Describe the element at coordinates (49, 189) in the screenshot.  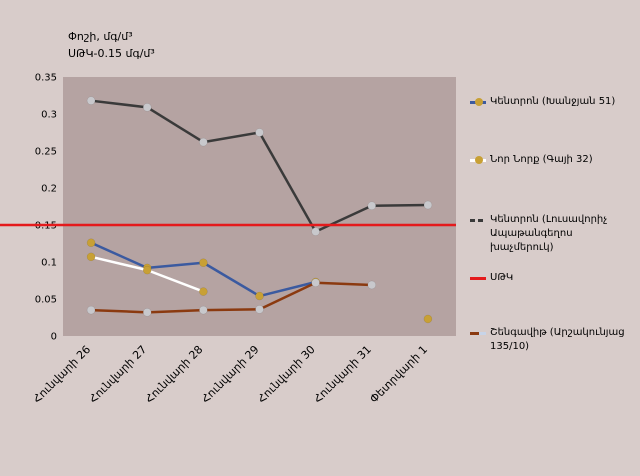
I see `y-tick-label: 0.2` at that location.